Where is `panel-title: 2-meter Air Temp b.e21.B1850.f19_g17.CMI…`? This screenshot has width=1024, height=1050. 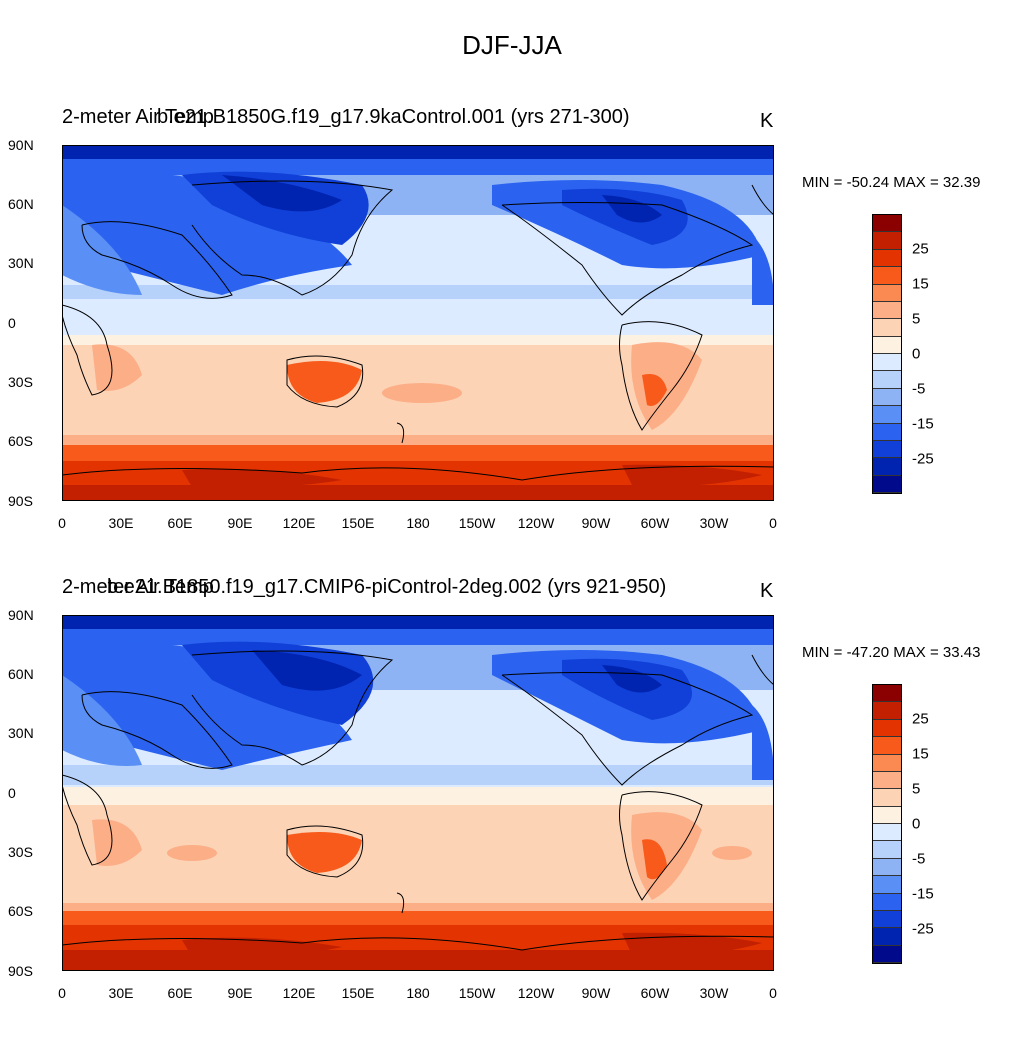 panel-title: 2-meter Air Temp b.e21.B1850.f19_g17.CMI… is located at coordinates (364, 587).